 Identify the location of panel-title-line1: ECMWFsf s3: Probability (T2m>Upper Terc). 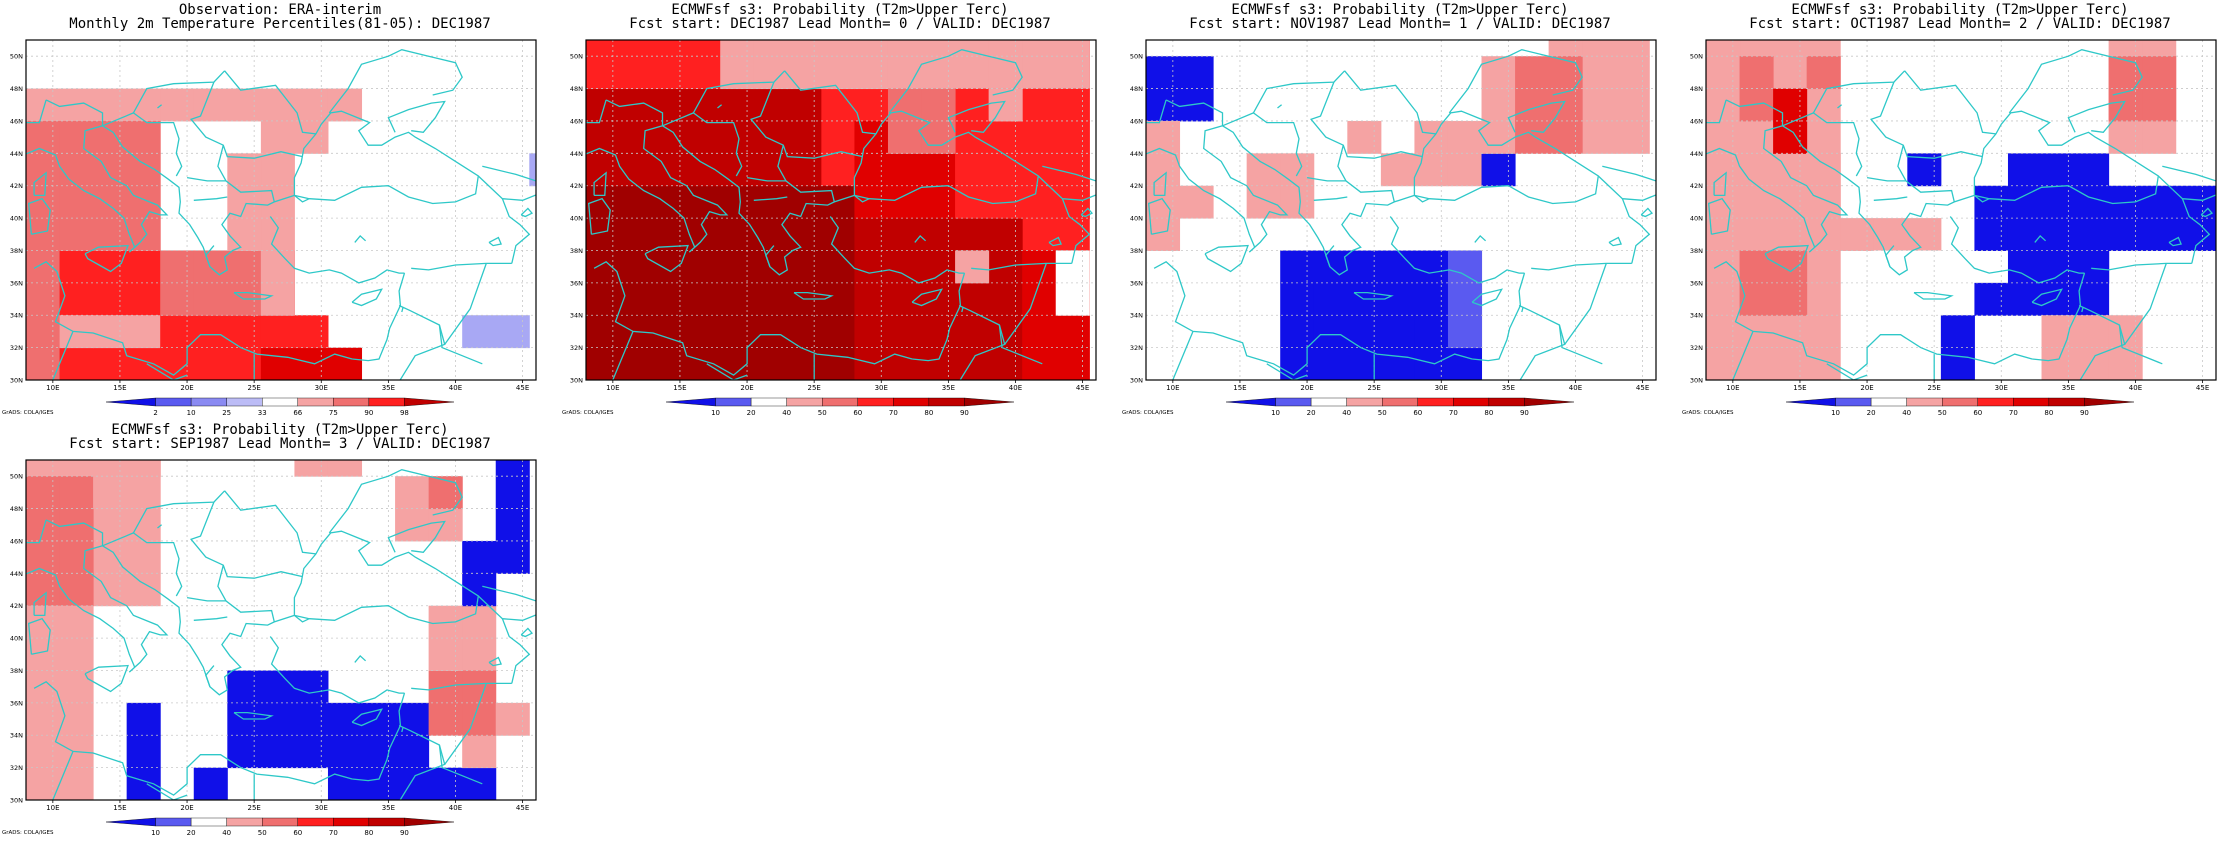
(1960, 10).